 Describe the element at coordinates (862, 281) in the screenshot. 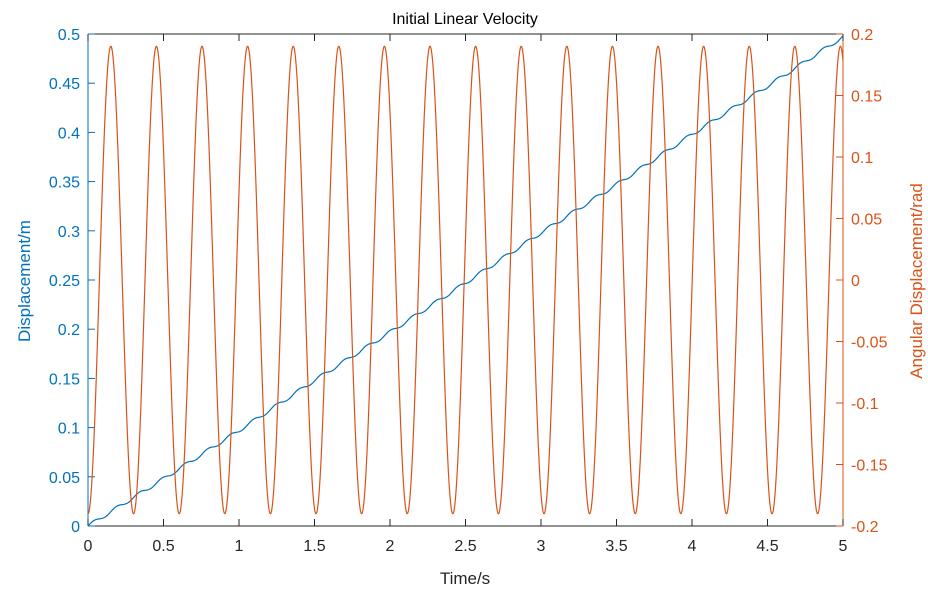

I see `y-right-ticks: -0.2 -0.15 -0.1 -0.05 0 0.05 0.1 0.15 0.2` at that location.